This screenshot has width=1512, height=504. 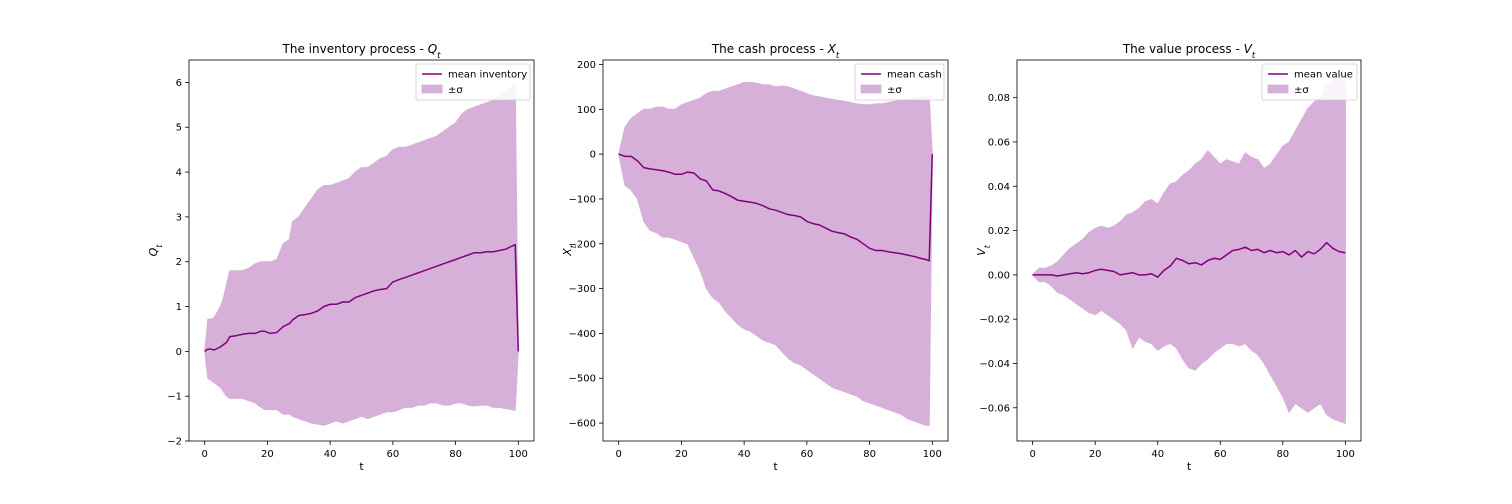 What do you see at coordinates (582, 289) in the screenshot?
I see `cash-ytick-label: −300` at bounding box center [582, 289].